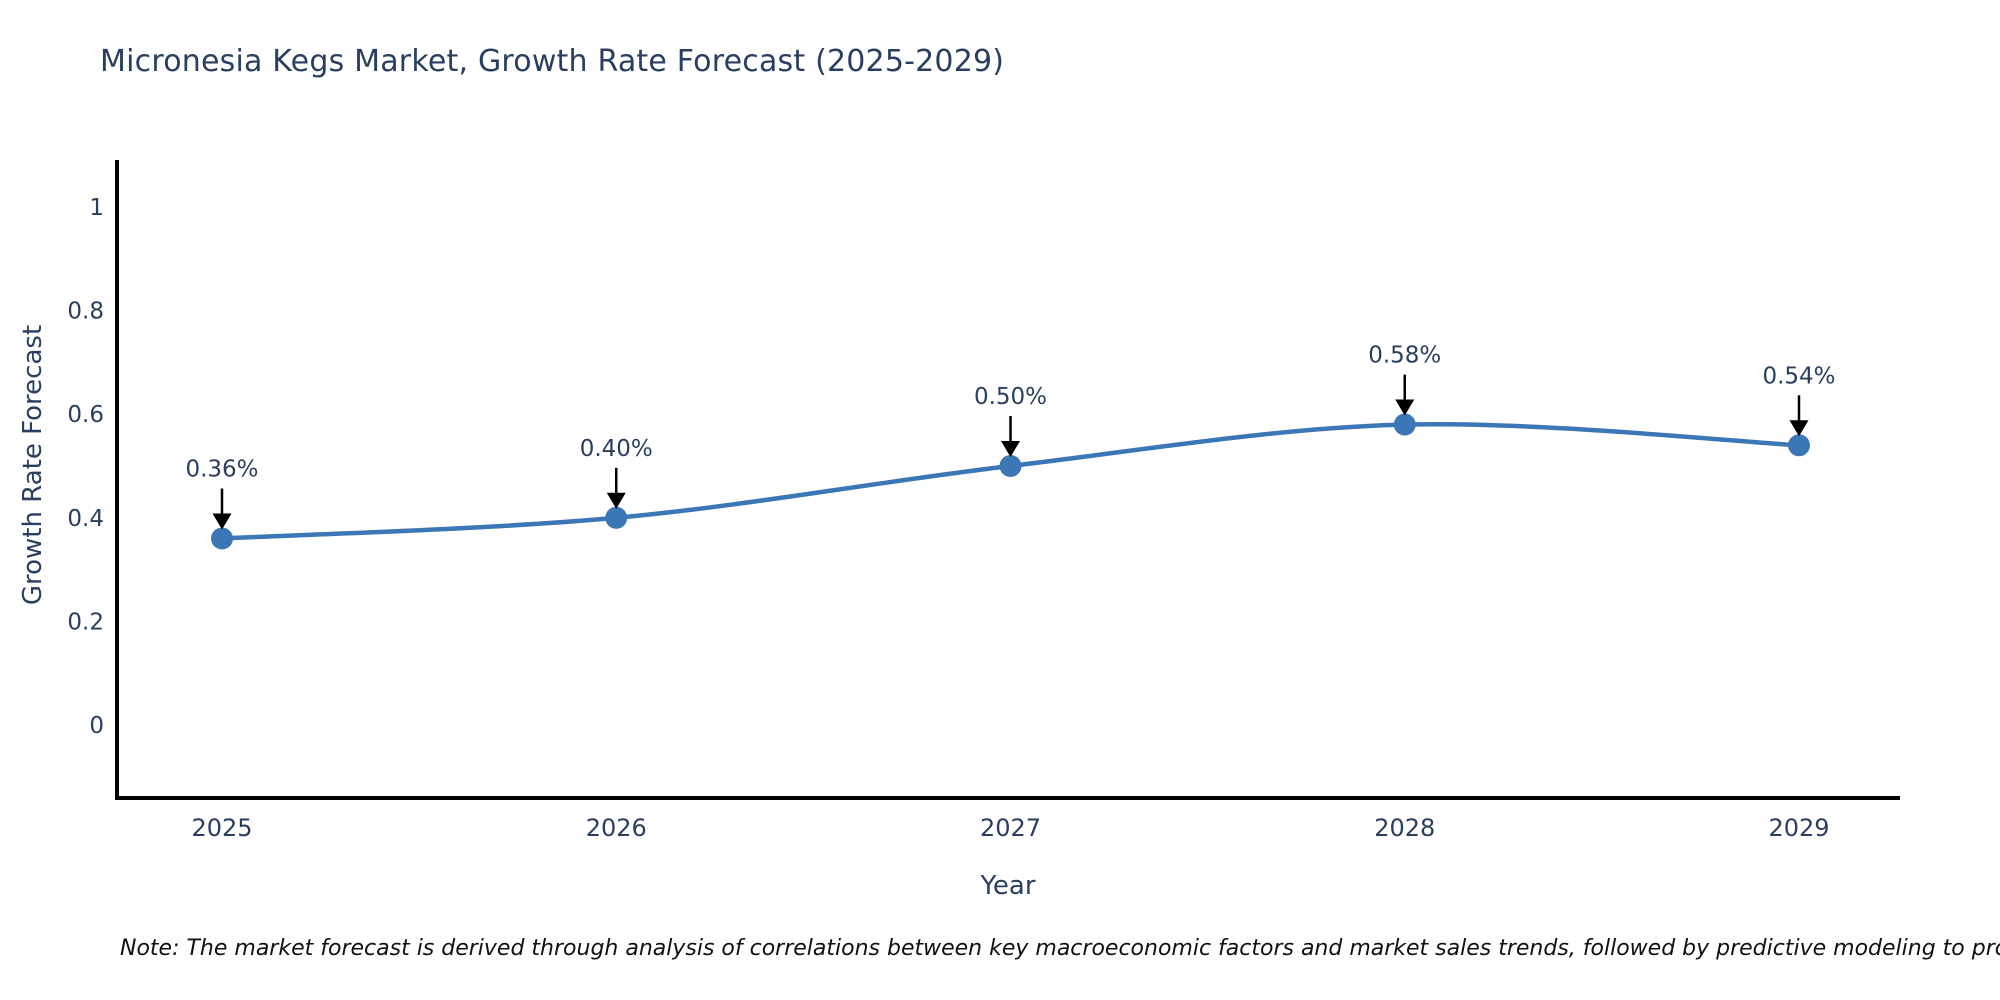 The width and height of the screenshot is (2000, 1000). I want to click on x-tick-label: 2025, so click(221, 828).